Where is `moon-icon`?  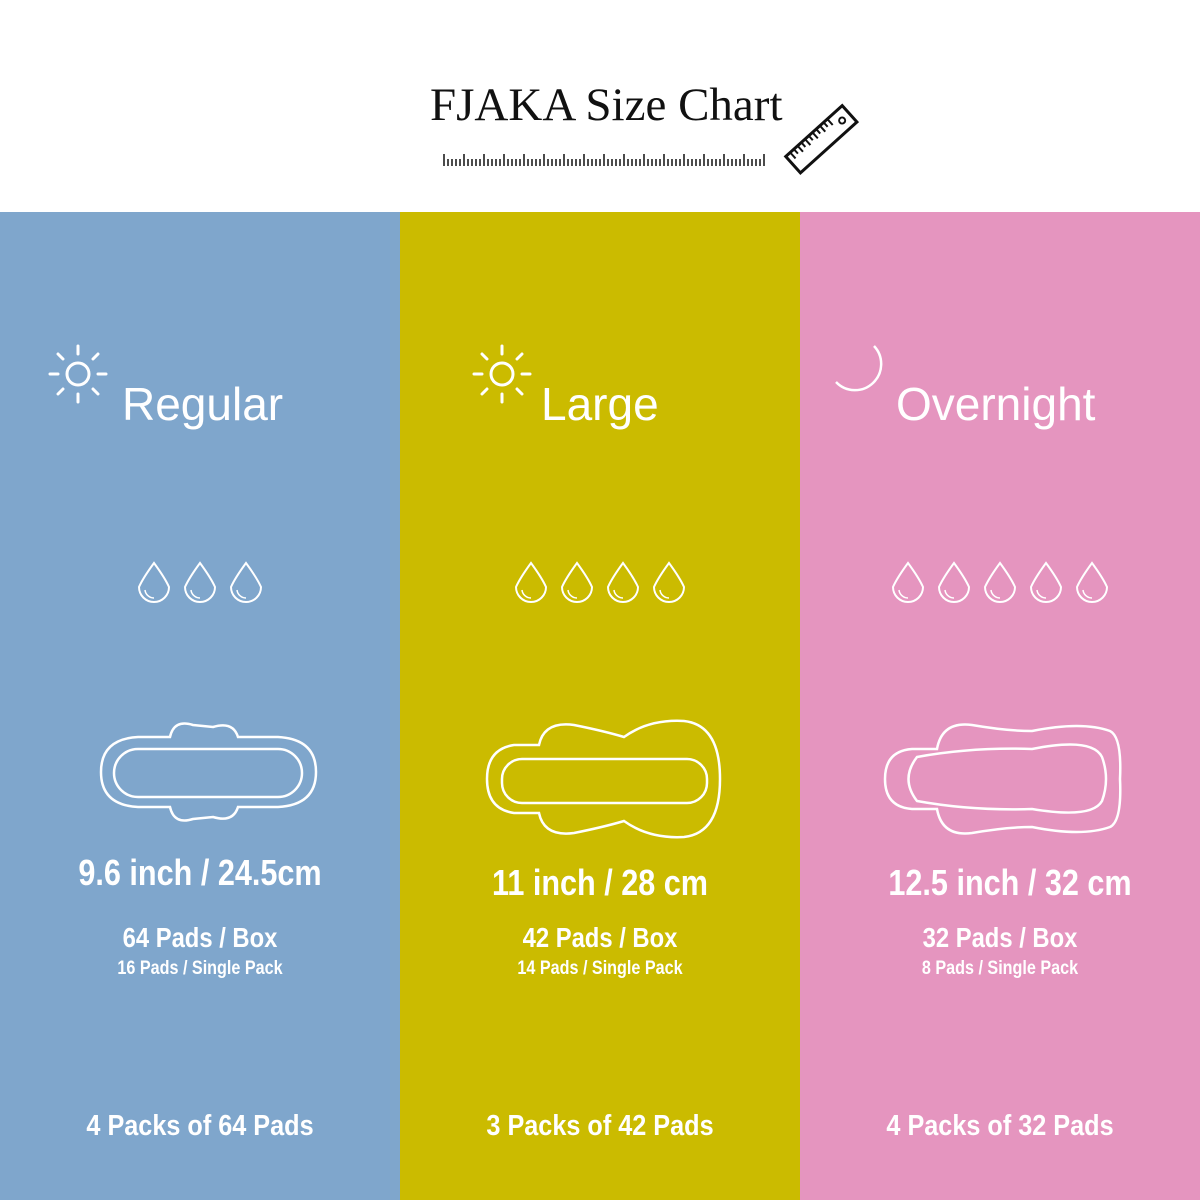
moon-icon is located at coordinates (859, 368).